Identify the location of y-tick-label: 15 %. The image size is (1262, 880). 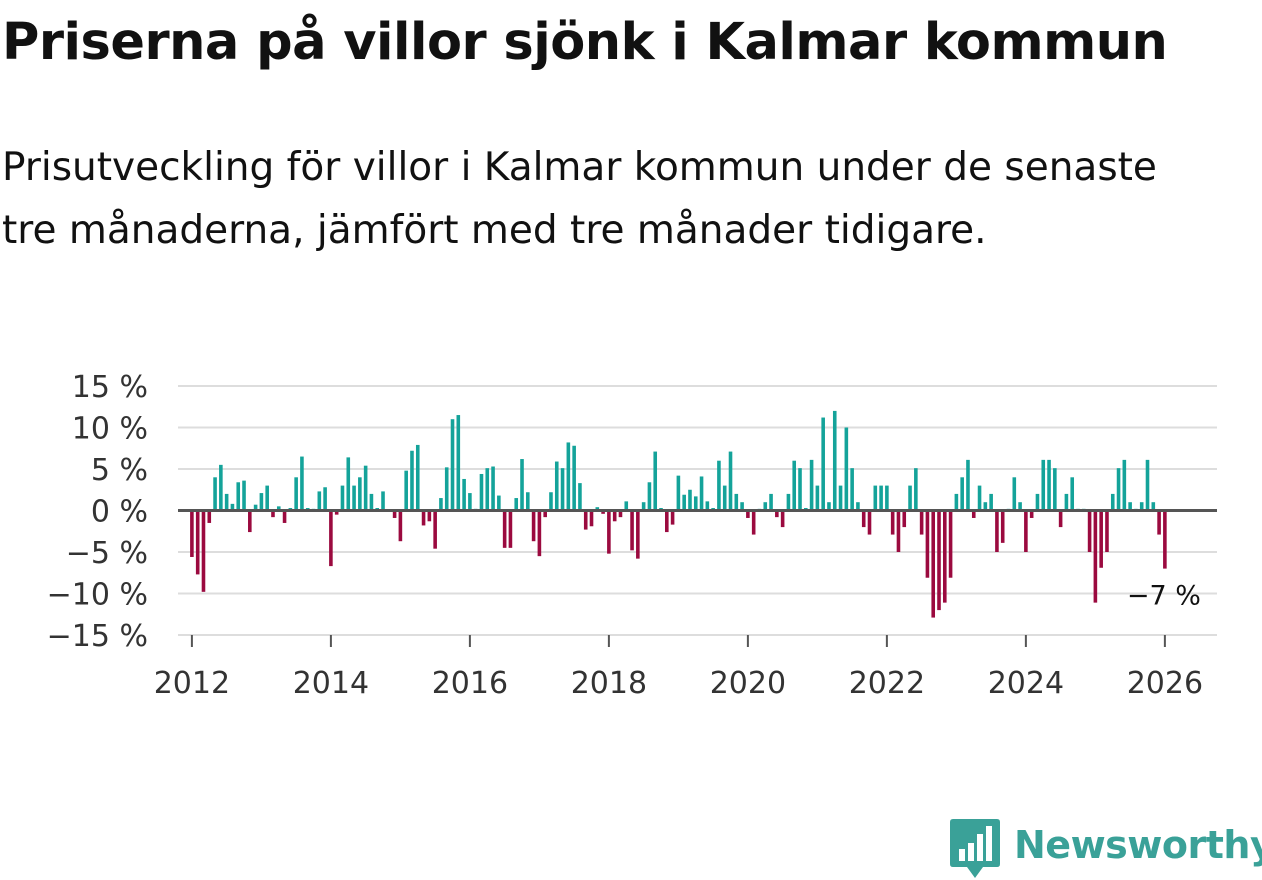
(110, 387).